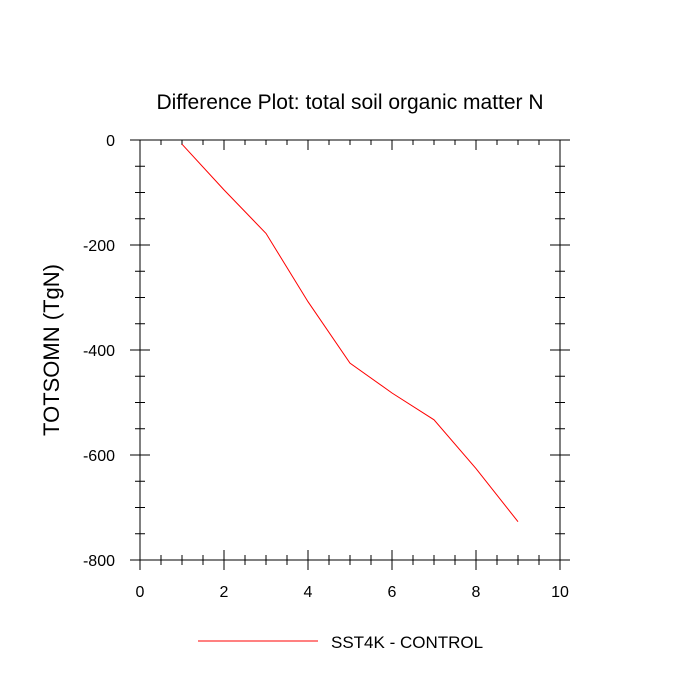 The width and height of the screenshot is (700, 700). I want to click on x-tick-label: 8, so click(476, 592).